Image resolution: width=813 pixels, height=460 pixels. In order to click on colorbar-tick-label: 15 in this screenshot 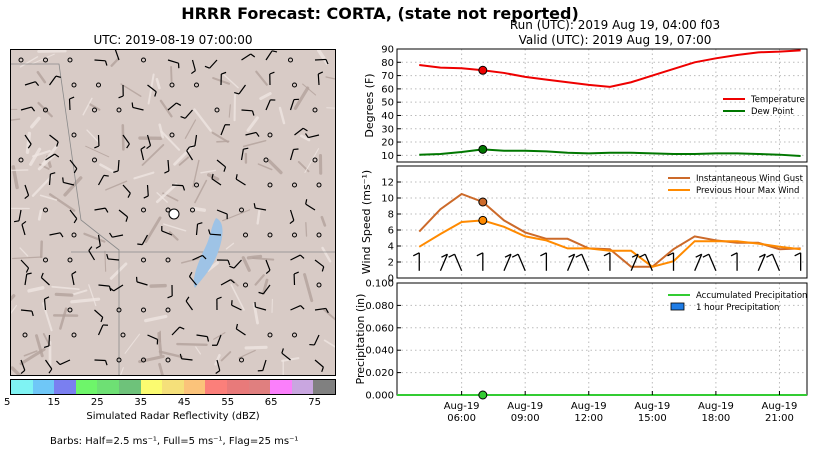, I will do `click(54, 402)`.